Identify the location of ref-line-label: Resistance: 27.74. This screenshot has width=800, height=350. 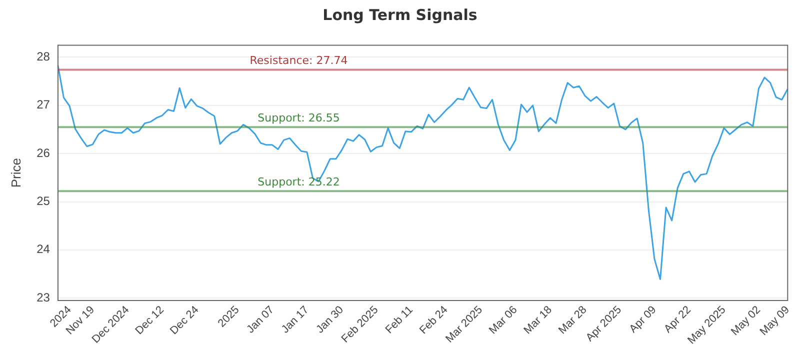
(299, 61).